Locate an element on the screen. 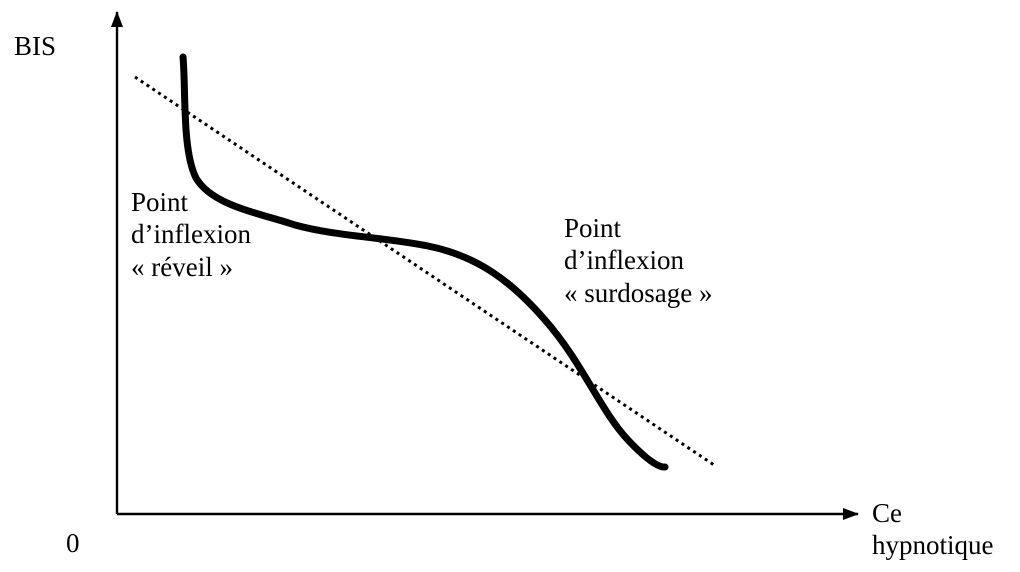  annotation-wake-inflection: Point d’inflexion « réveil » is located at coordinates (191, 234).